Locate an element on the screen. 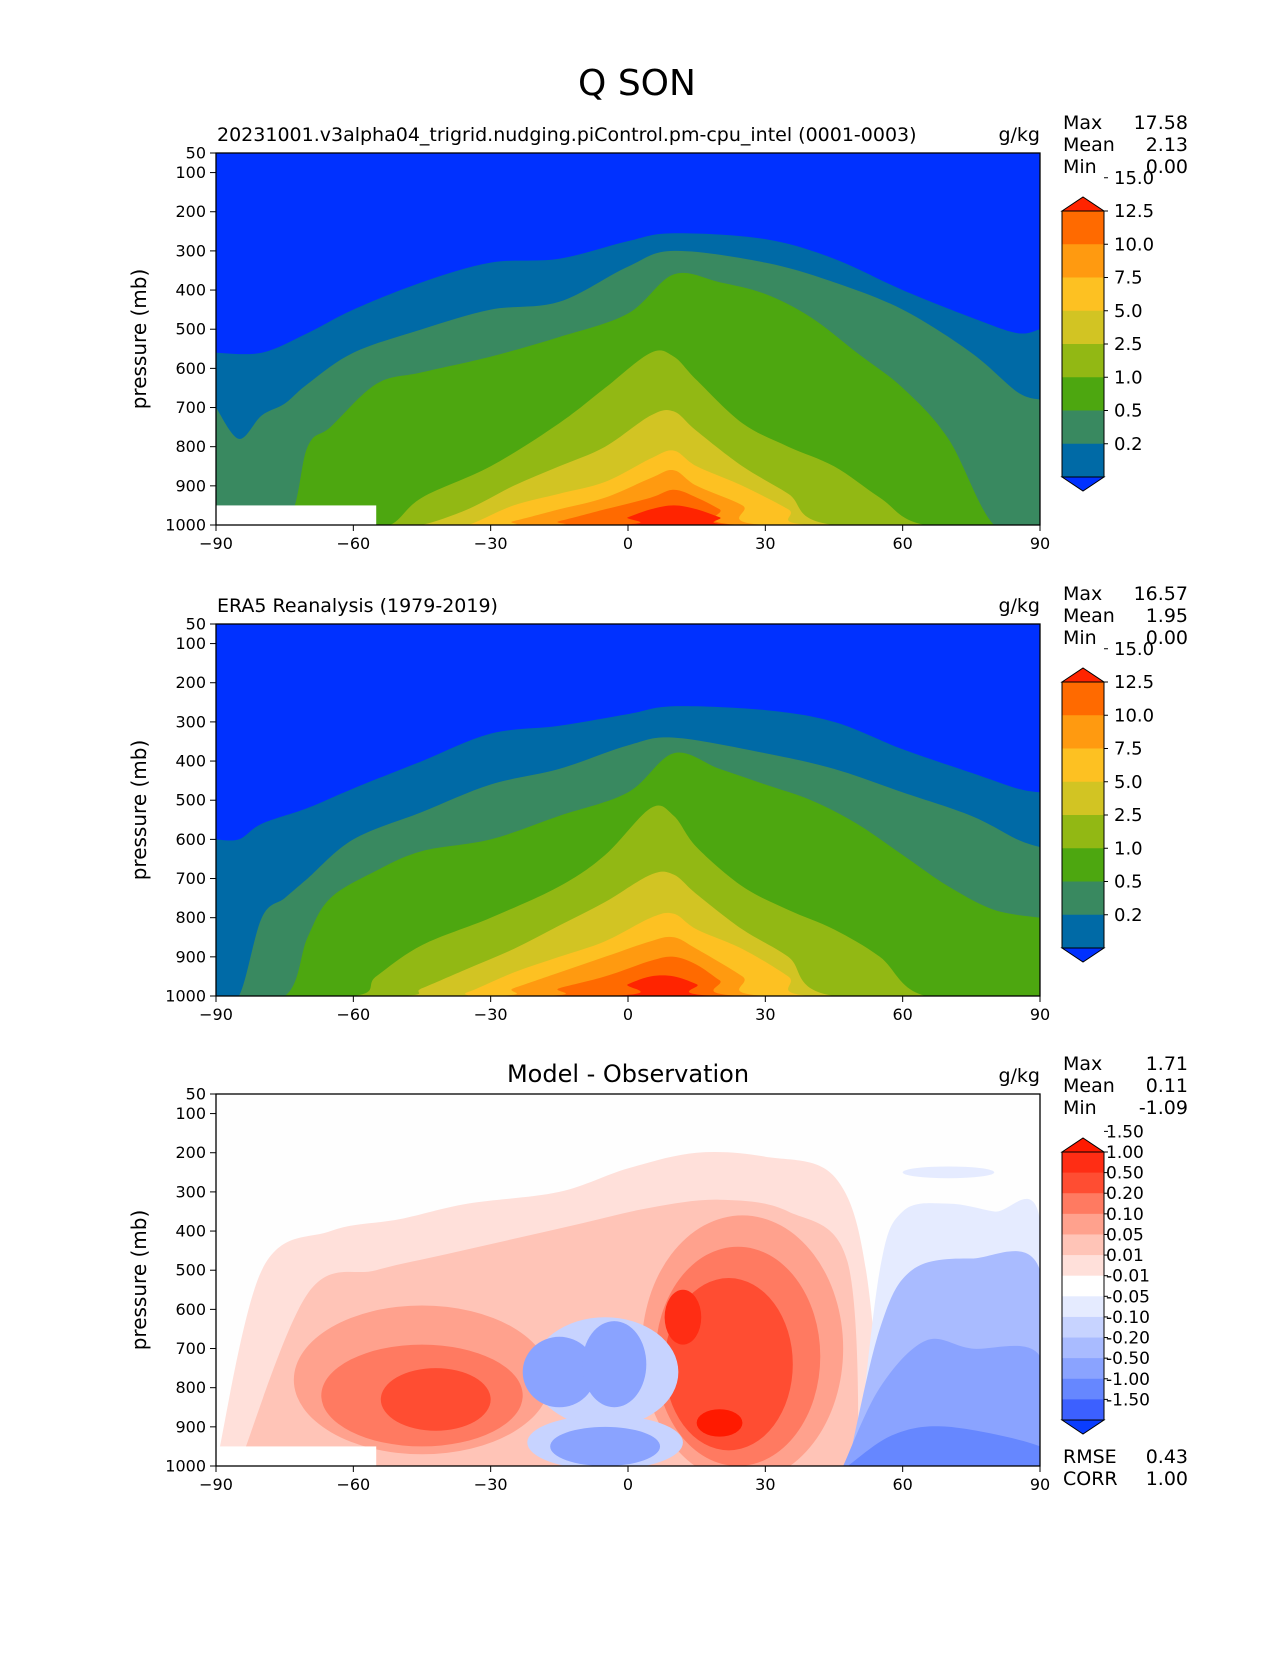 The width and height of the screenshot is (1275, 1654). colorbar-tick-label: 0.10 is located at coordinates (1125, 1215).